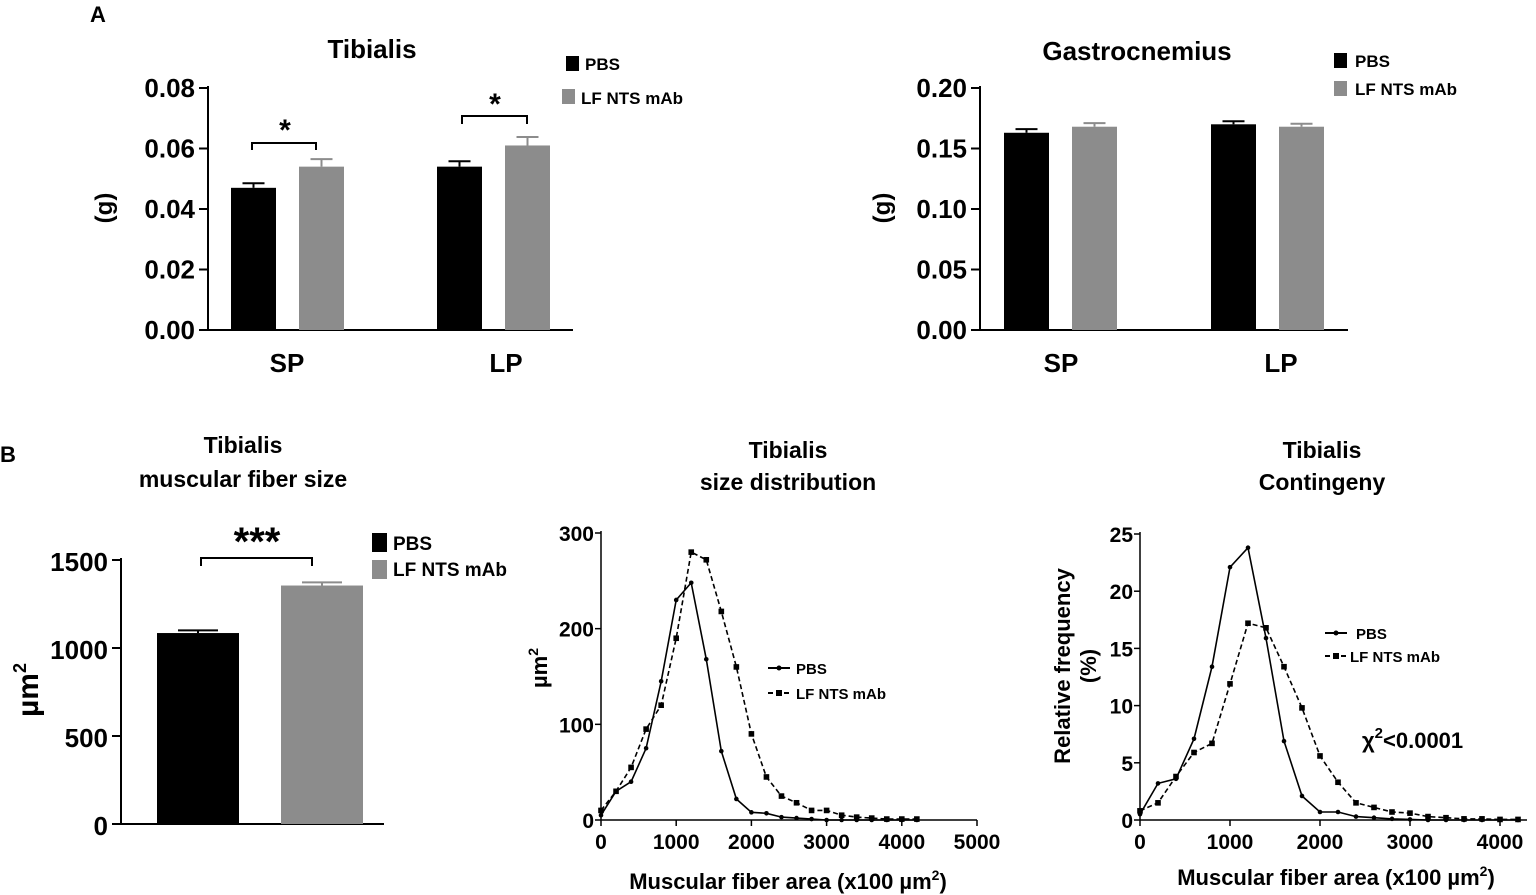 This screenshot has width=1536, height=895. I want to click on contingency-y-label-line1: Relative frequency, so click(1062, 665).